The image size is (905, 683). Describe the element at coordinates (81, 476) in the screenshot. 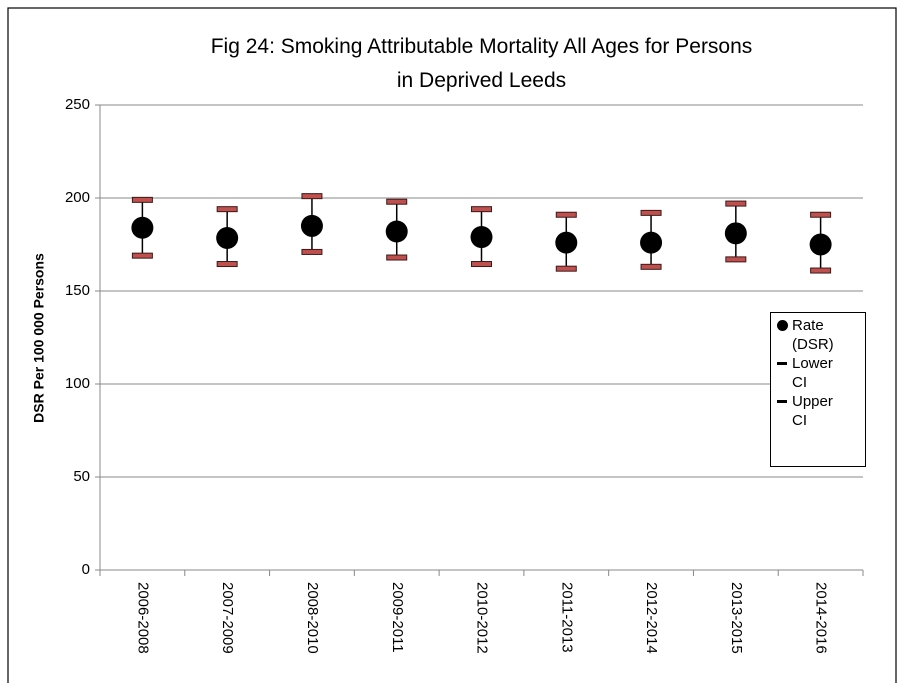

I see `y-tick-label: 50` at that location.